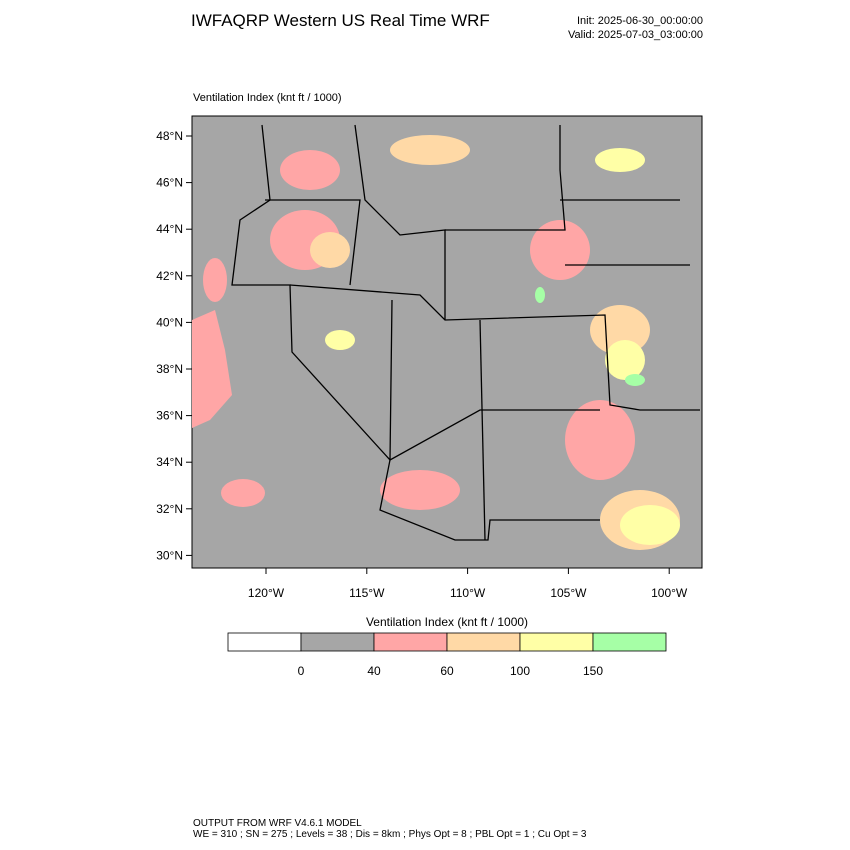 Image resolution: width=850 pixels, height=850 pixels. What do you see at coordinates (169, 136) in the screenshot?
I see `lat-label: 48°N` at bounding box center [169, 136].